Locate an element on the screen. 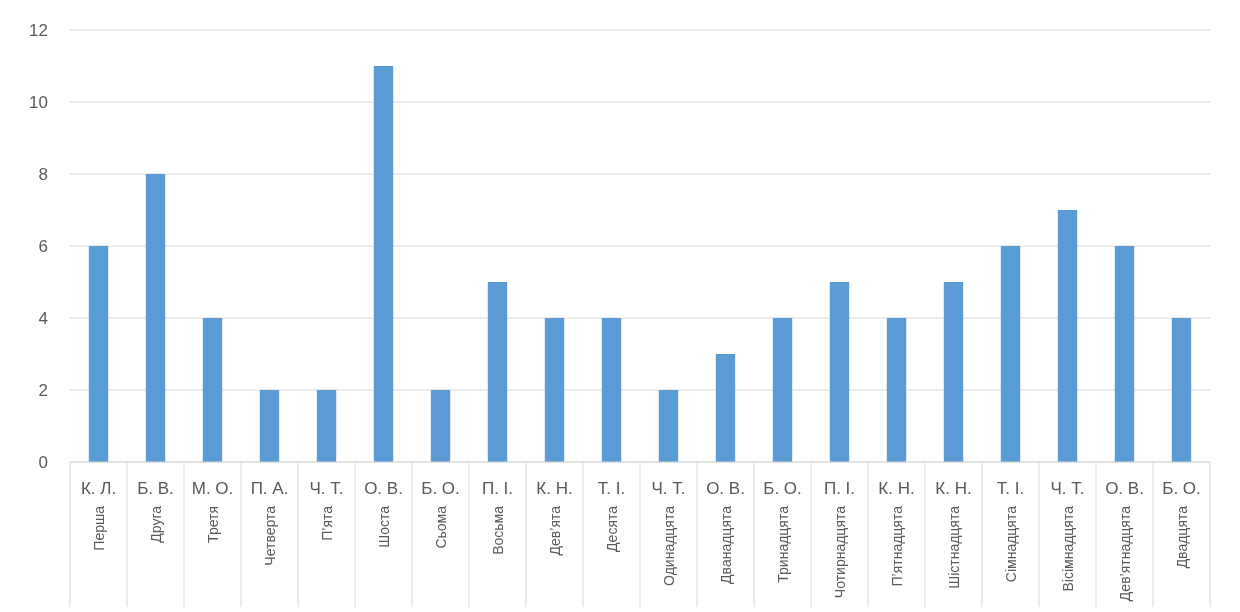 Image resolution: width=1240 pixels, height=612 pixels. x-tick-label: П. І. Чотирнадцята is located at coordinates (839, 539).